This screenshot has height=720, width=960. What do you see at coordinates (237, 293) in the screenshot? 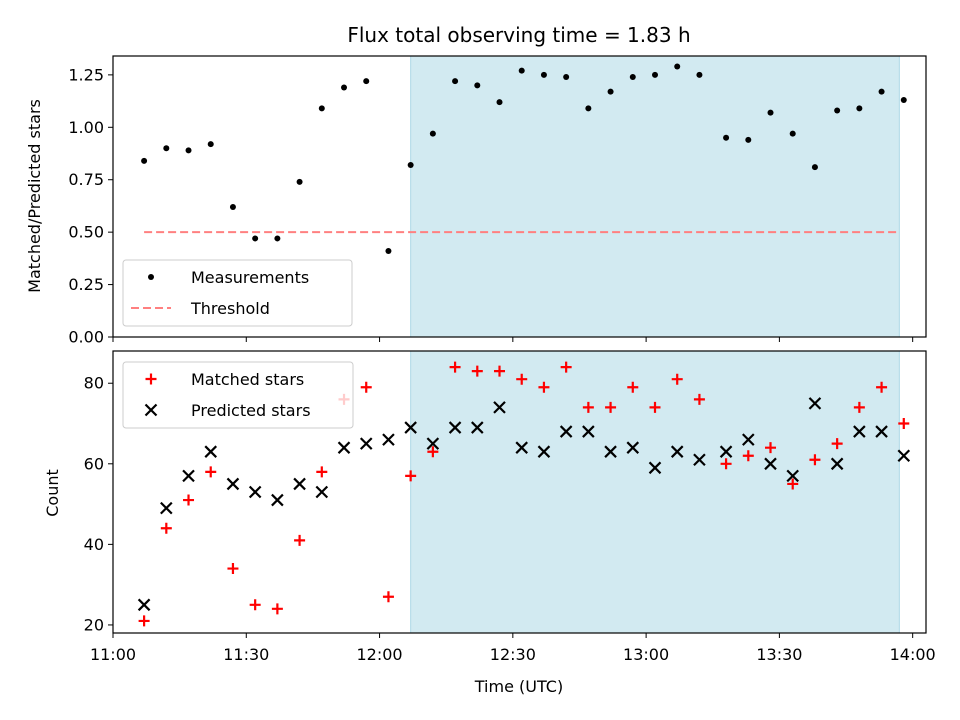
I see `top-legend-box` at bounding box center [237, 293].